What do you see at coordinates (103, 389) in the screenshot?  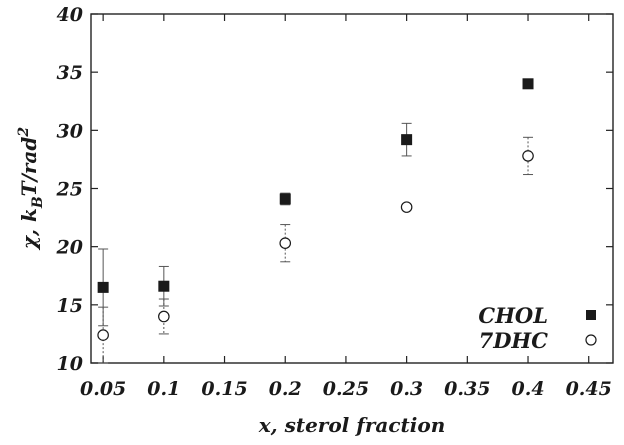 I see `x-tick-label: 0.05` at bounding box center [103, 389].